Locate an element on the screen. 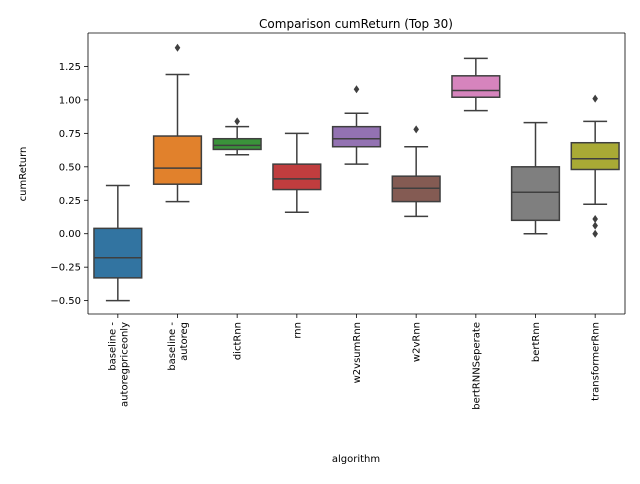 The height and width of the screenshot is (484, 640). x-tick-label: w2vRnn is located at coordinates (417, 342).